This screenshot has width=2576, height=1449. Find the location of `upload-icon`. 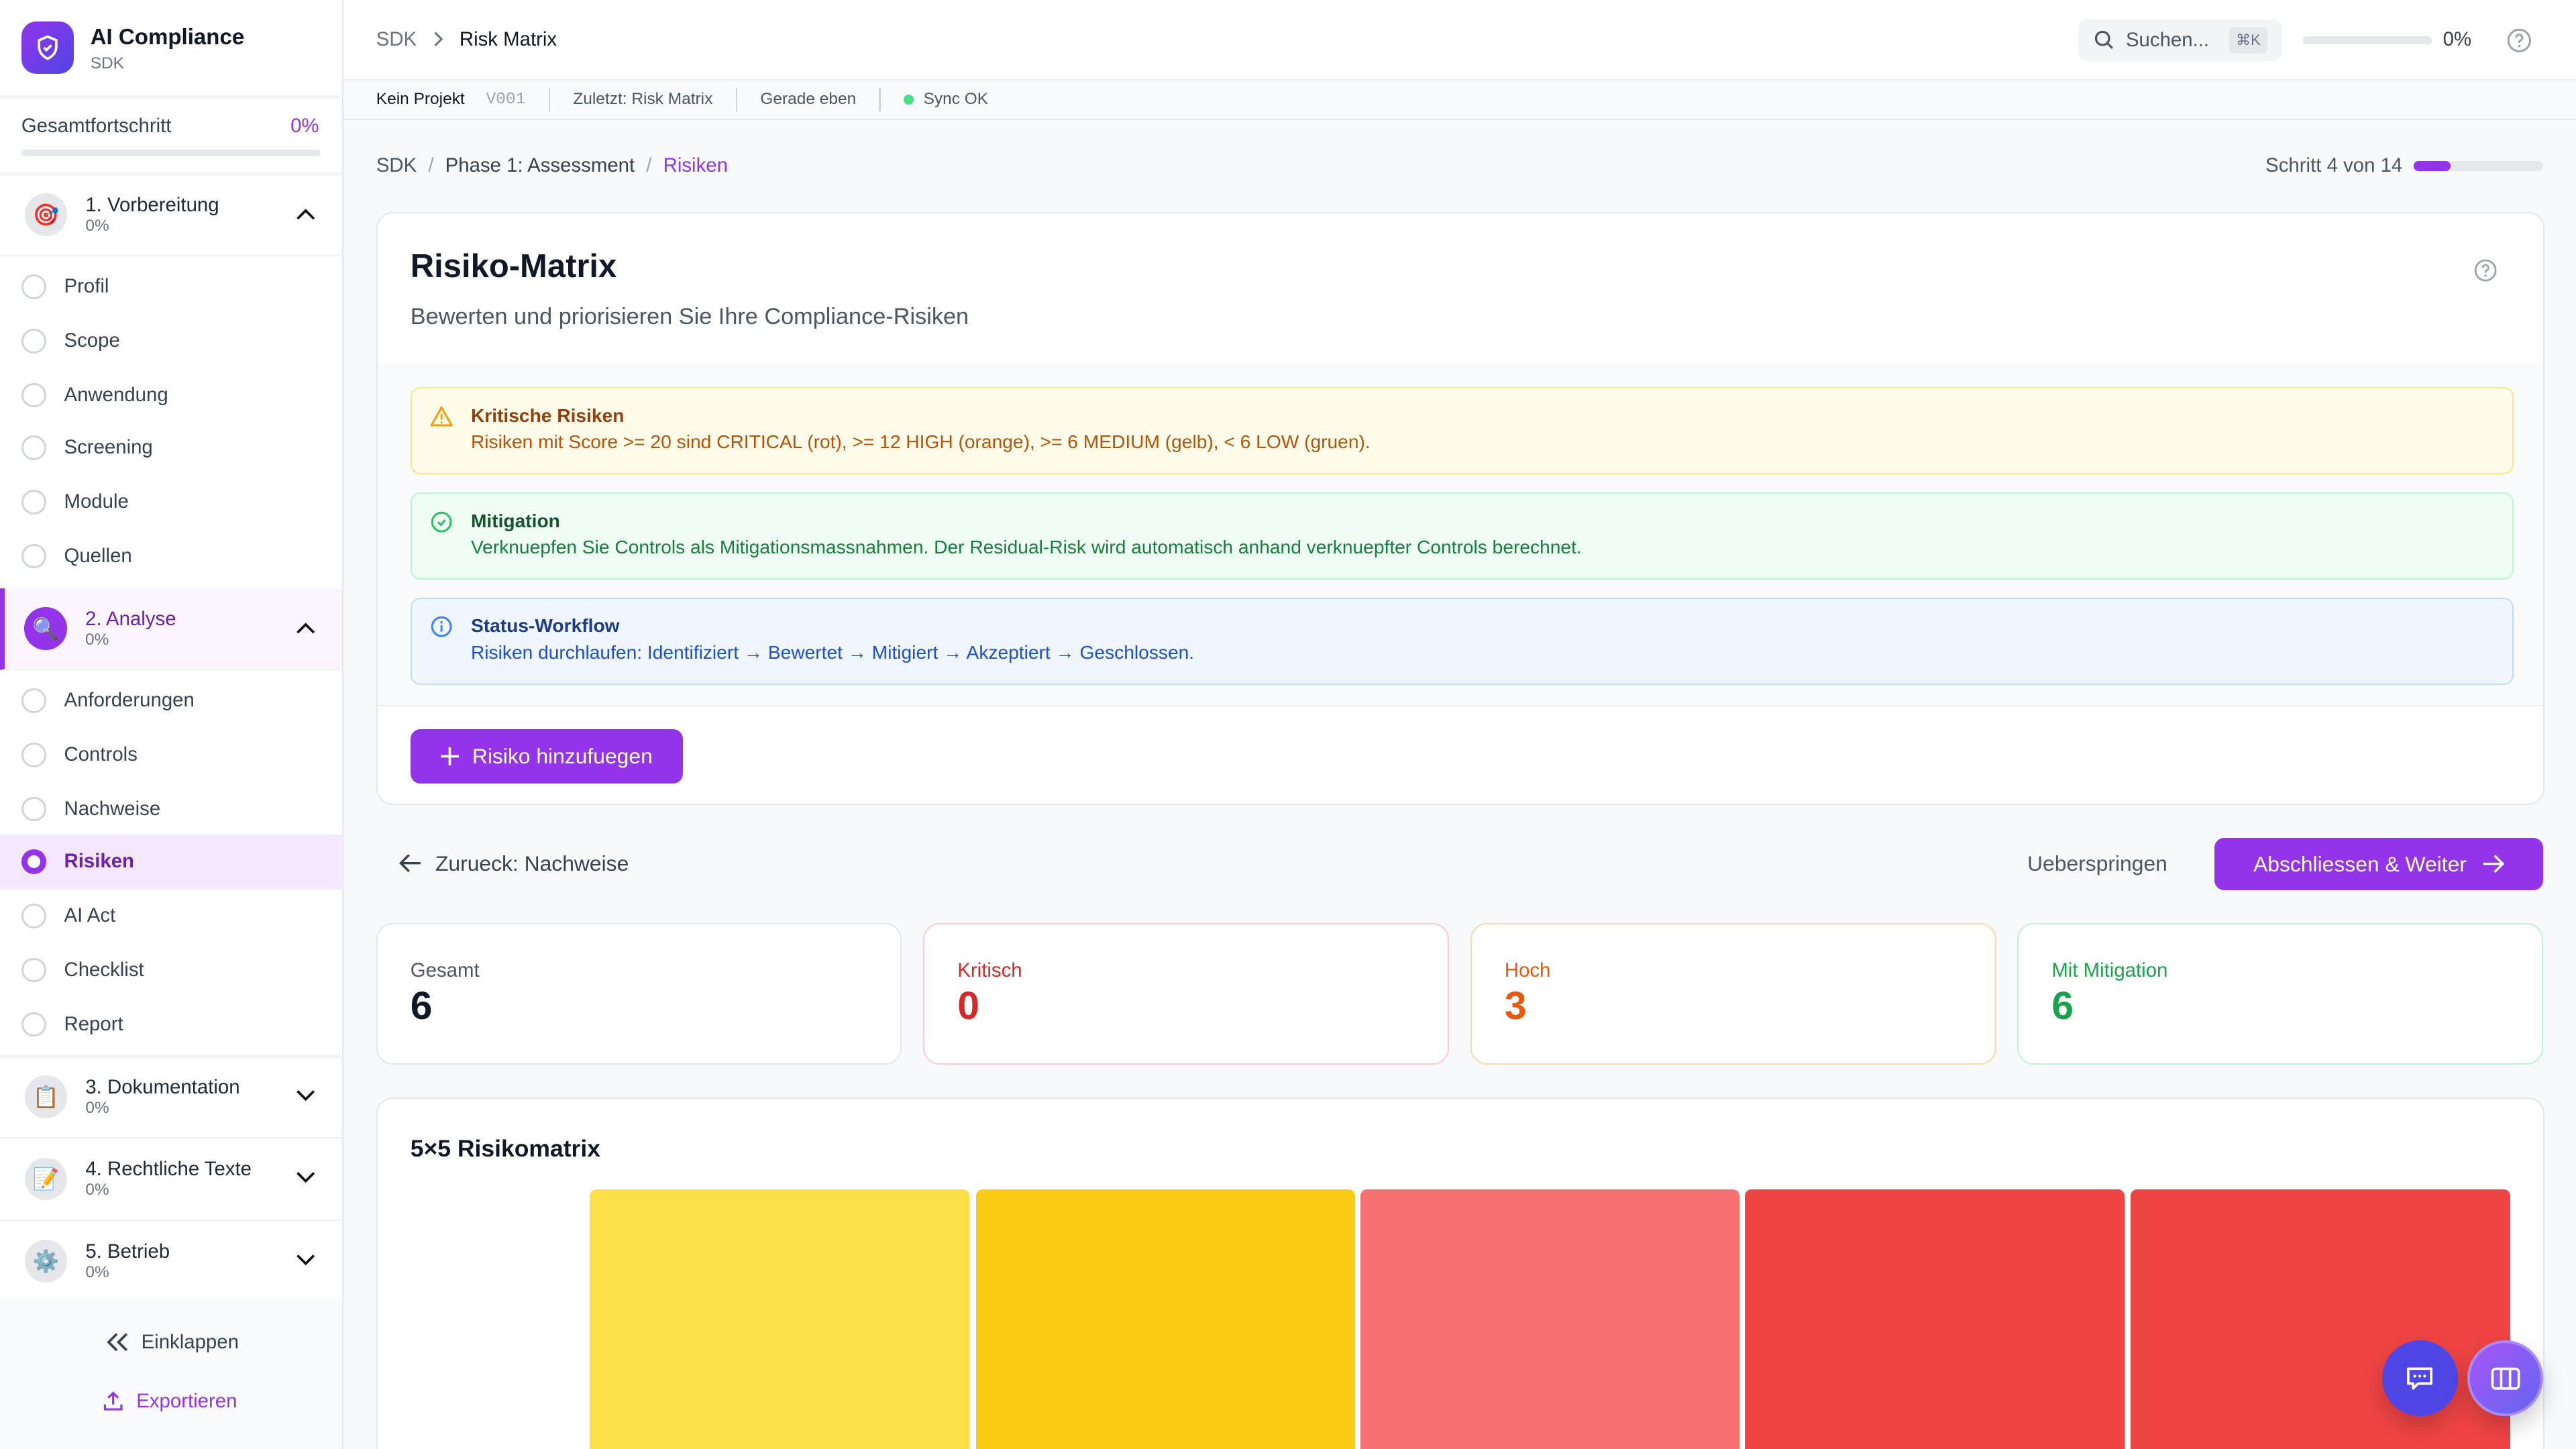

upload-icon is located at coordinates (113, 1401).